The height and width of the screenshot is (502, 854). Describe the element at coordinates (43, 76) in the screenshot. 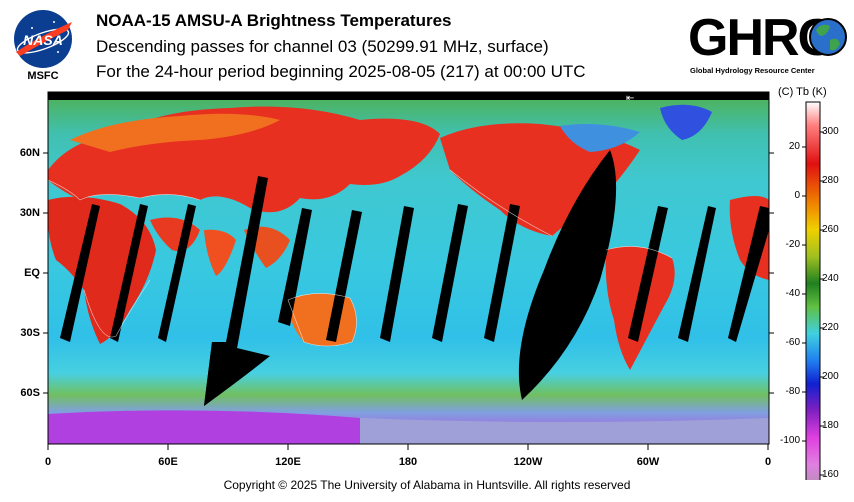

I see `msfc-label: MSFC` at that location.